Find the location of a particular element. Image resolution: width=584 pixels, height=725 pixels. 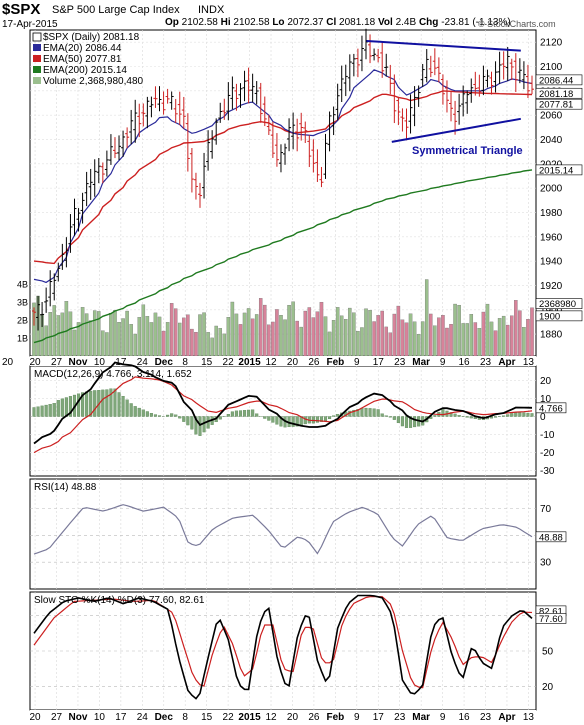

price-y-tick-label: 2100 is located at coordinates (551, 67).